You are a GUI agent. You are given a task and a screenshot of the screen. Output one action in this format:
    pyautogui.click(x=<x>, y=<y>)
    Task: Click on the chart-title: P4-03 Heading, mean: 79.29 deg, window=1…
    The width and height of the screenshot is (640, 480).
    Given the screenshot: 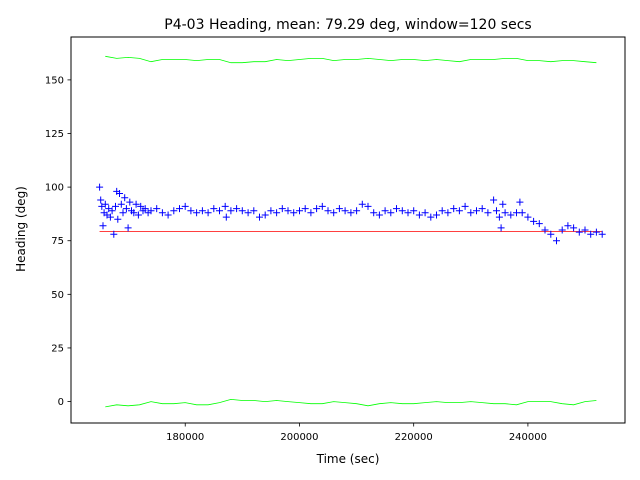 What is the action you would take?
    pyautogui.click(x=347, y=25)
    